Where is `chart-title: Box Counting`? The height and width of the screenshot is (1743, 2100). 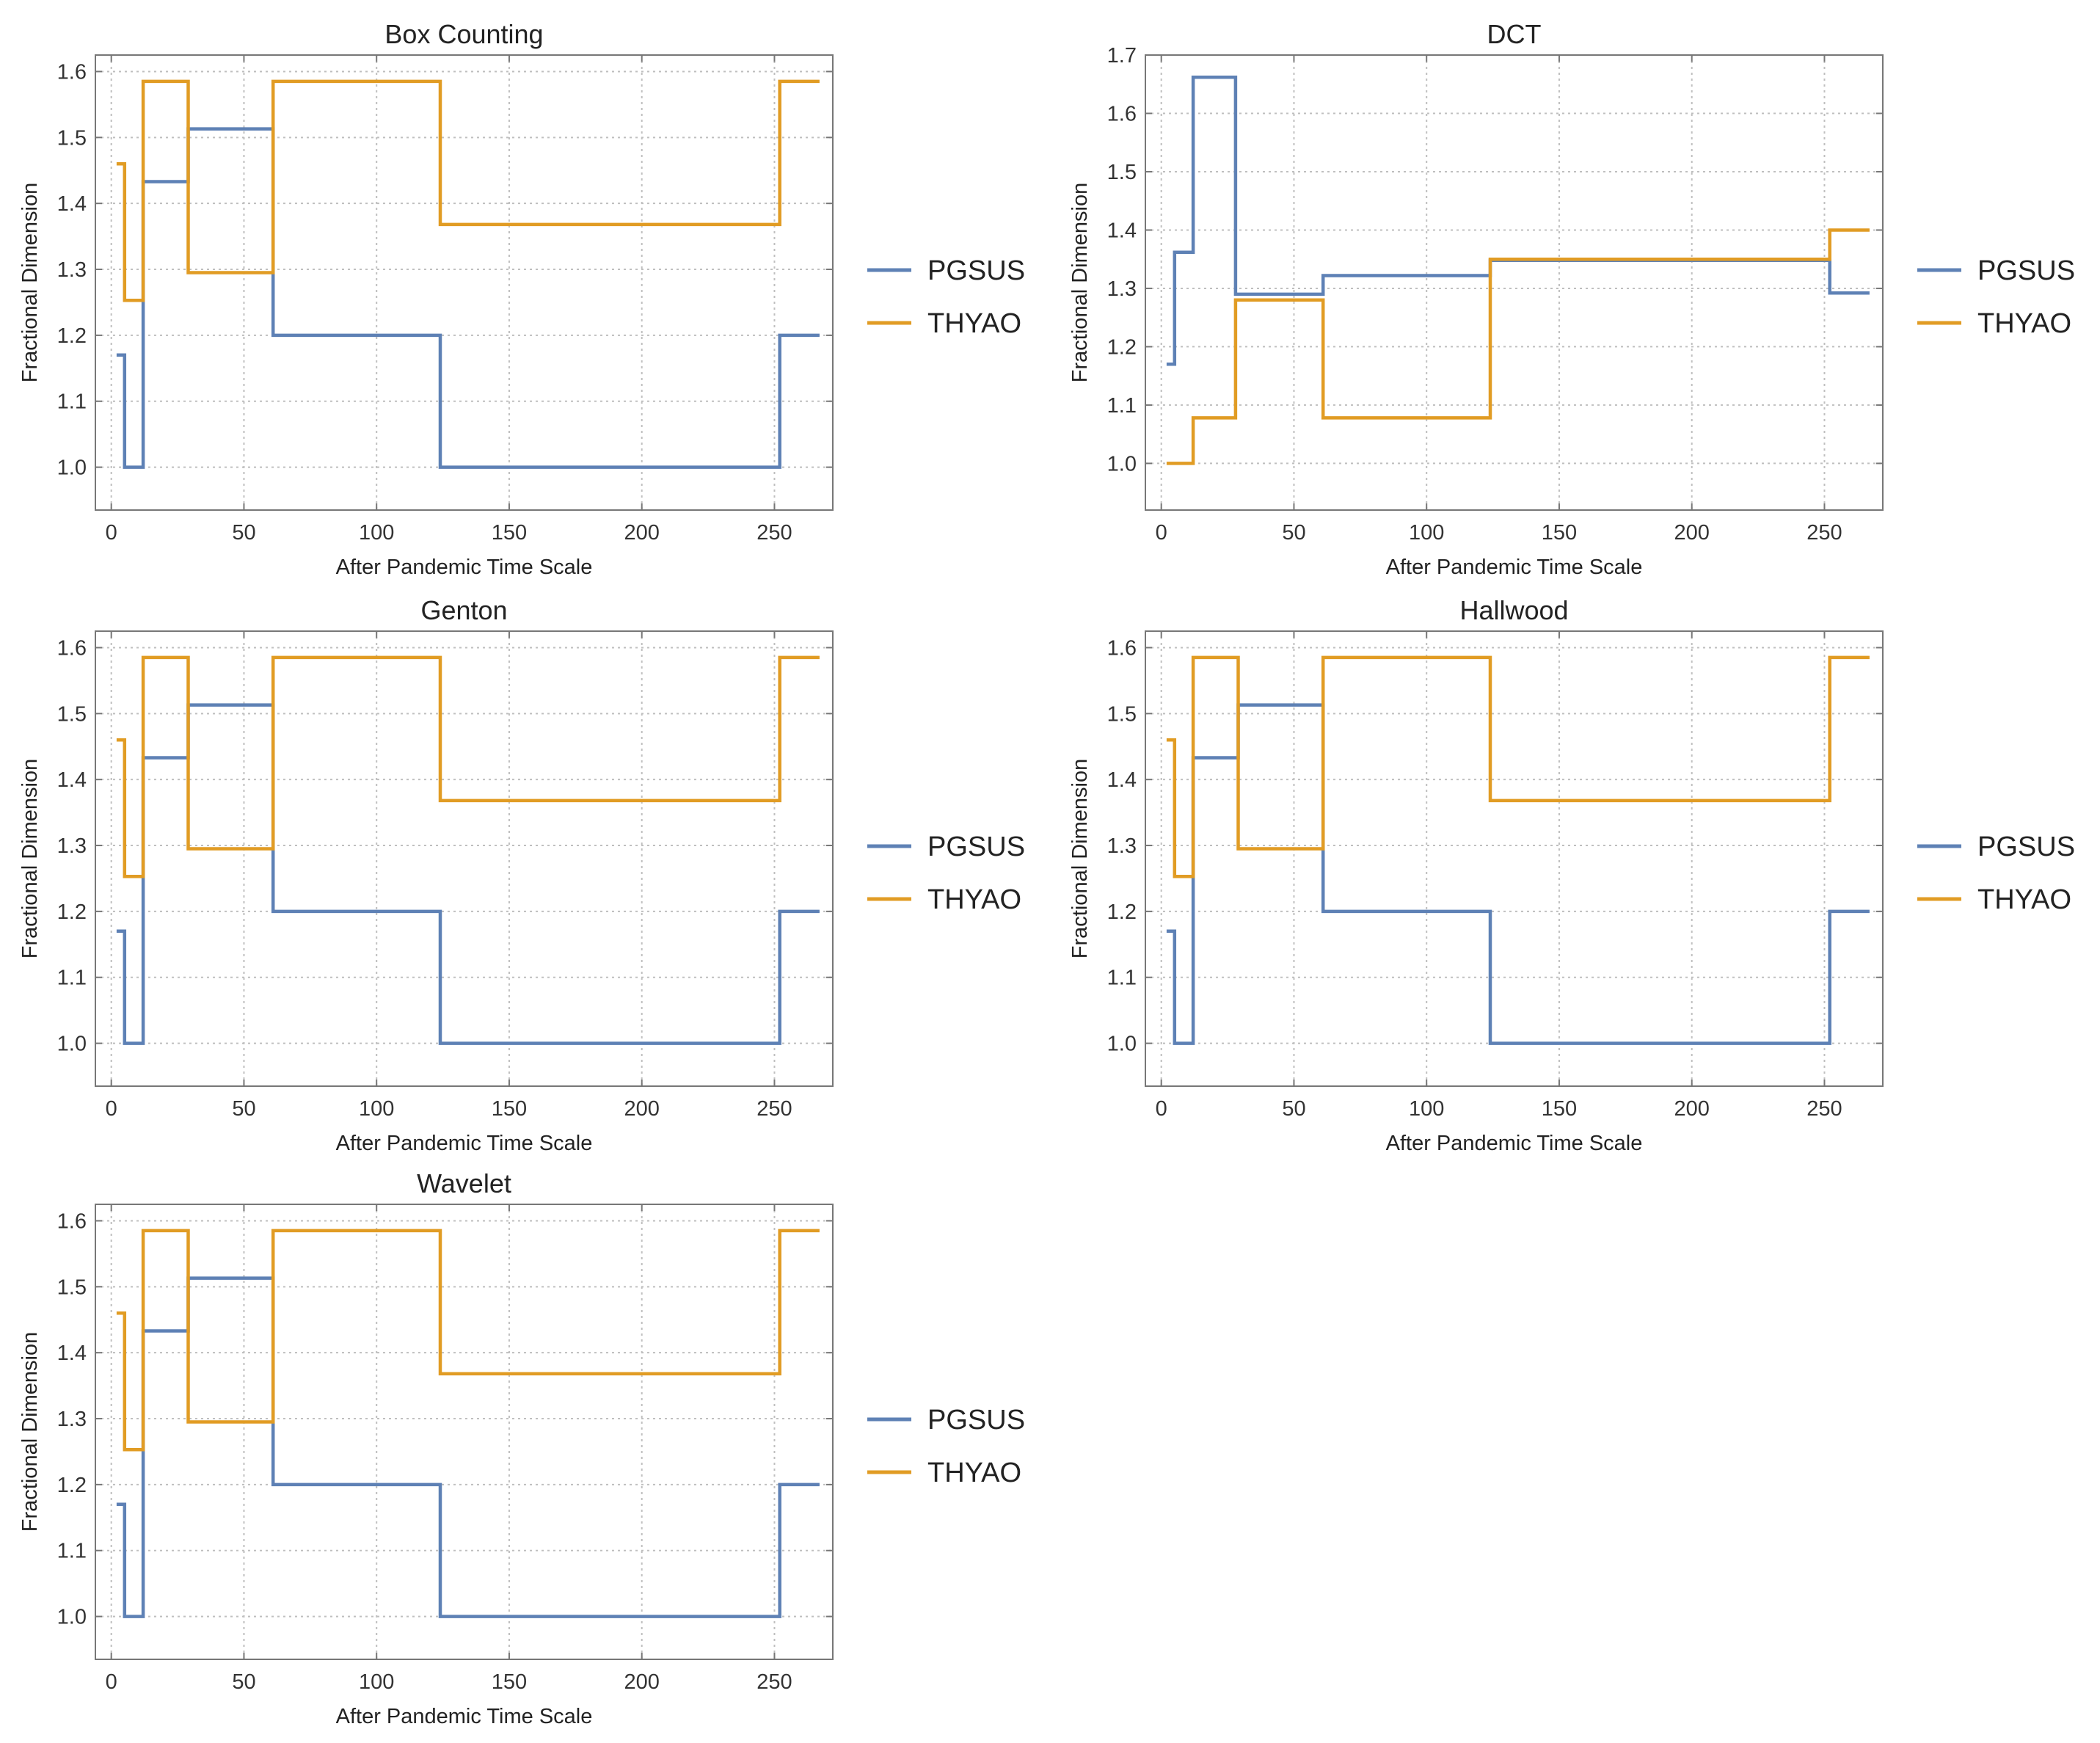 chart-title: Box Counting is located at coordinates (463, 34).